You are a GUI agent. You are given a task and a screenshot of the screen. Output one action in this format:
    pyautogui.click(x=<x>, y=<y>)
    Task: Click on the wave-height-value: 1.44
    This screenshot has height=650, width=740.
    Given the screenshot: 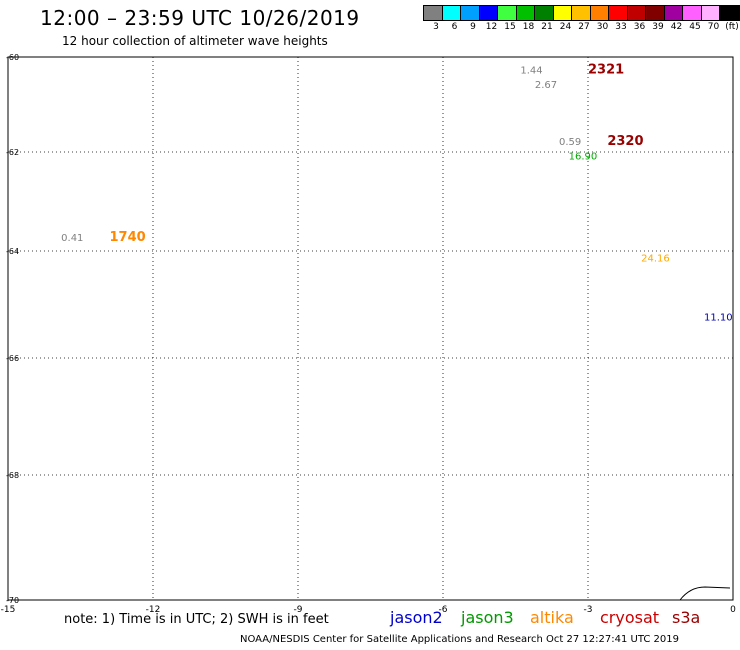 What is the action you would take?
    pyautogui.click(x=531, y=71)
    